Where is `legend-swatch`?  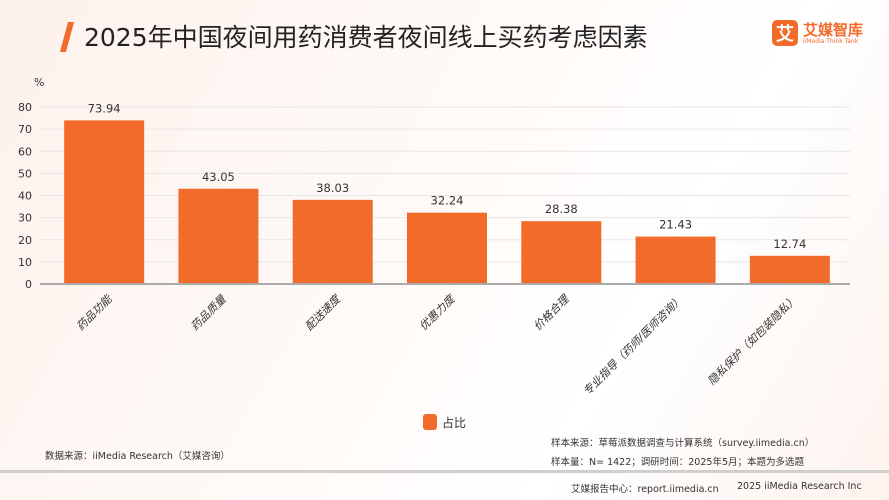 legend-swatch is located at coordinates (430, 422).